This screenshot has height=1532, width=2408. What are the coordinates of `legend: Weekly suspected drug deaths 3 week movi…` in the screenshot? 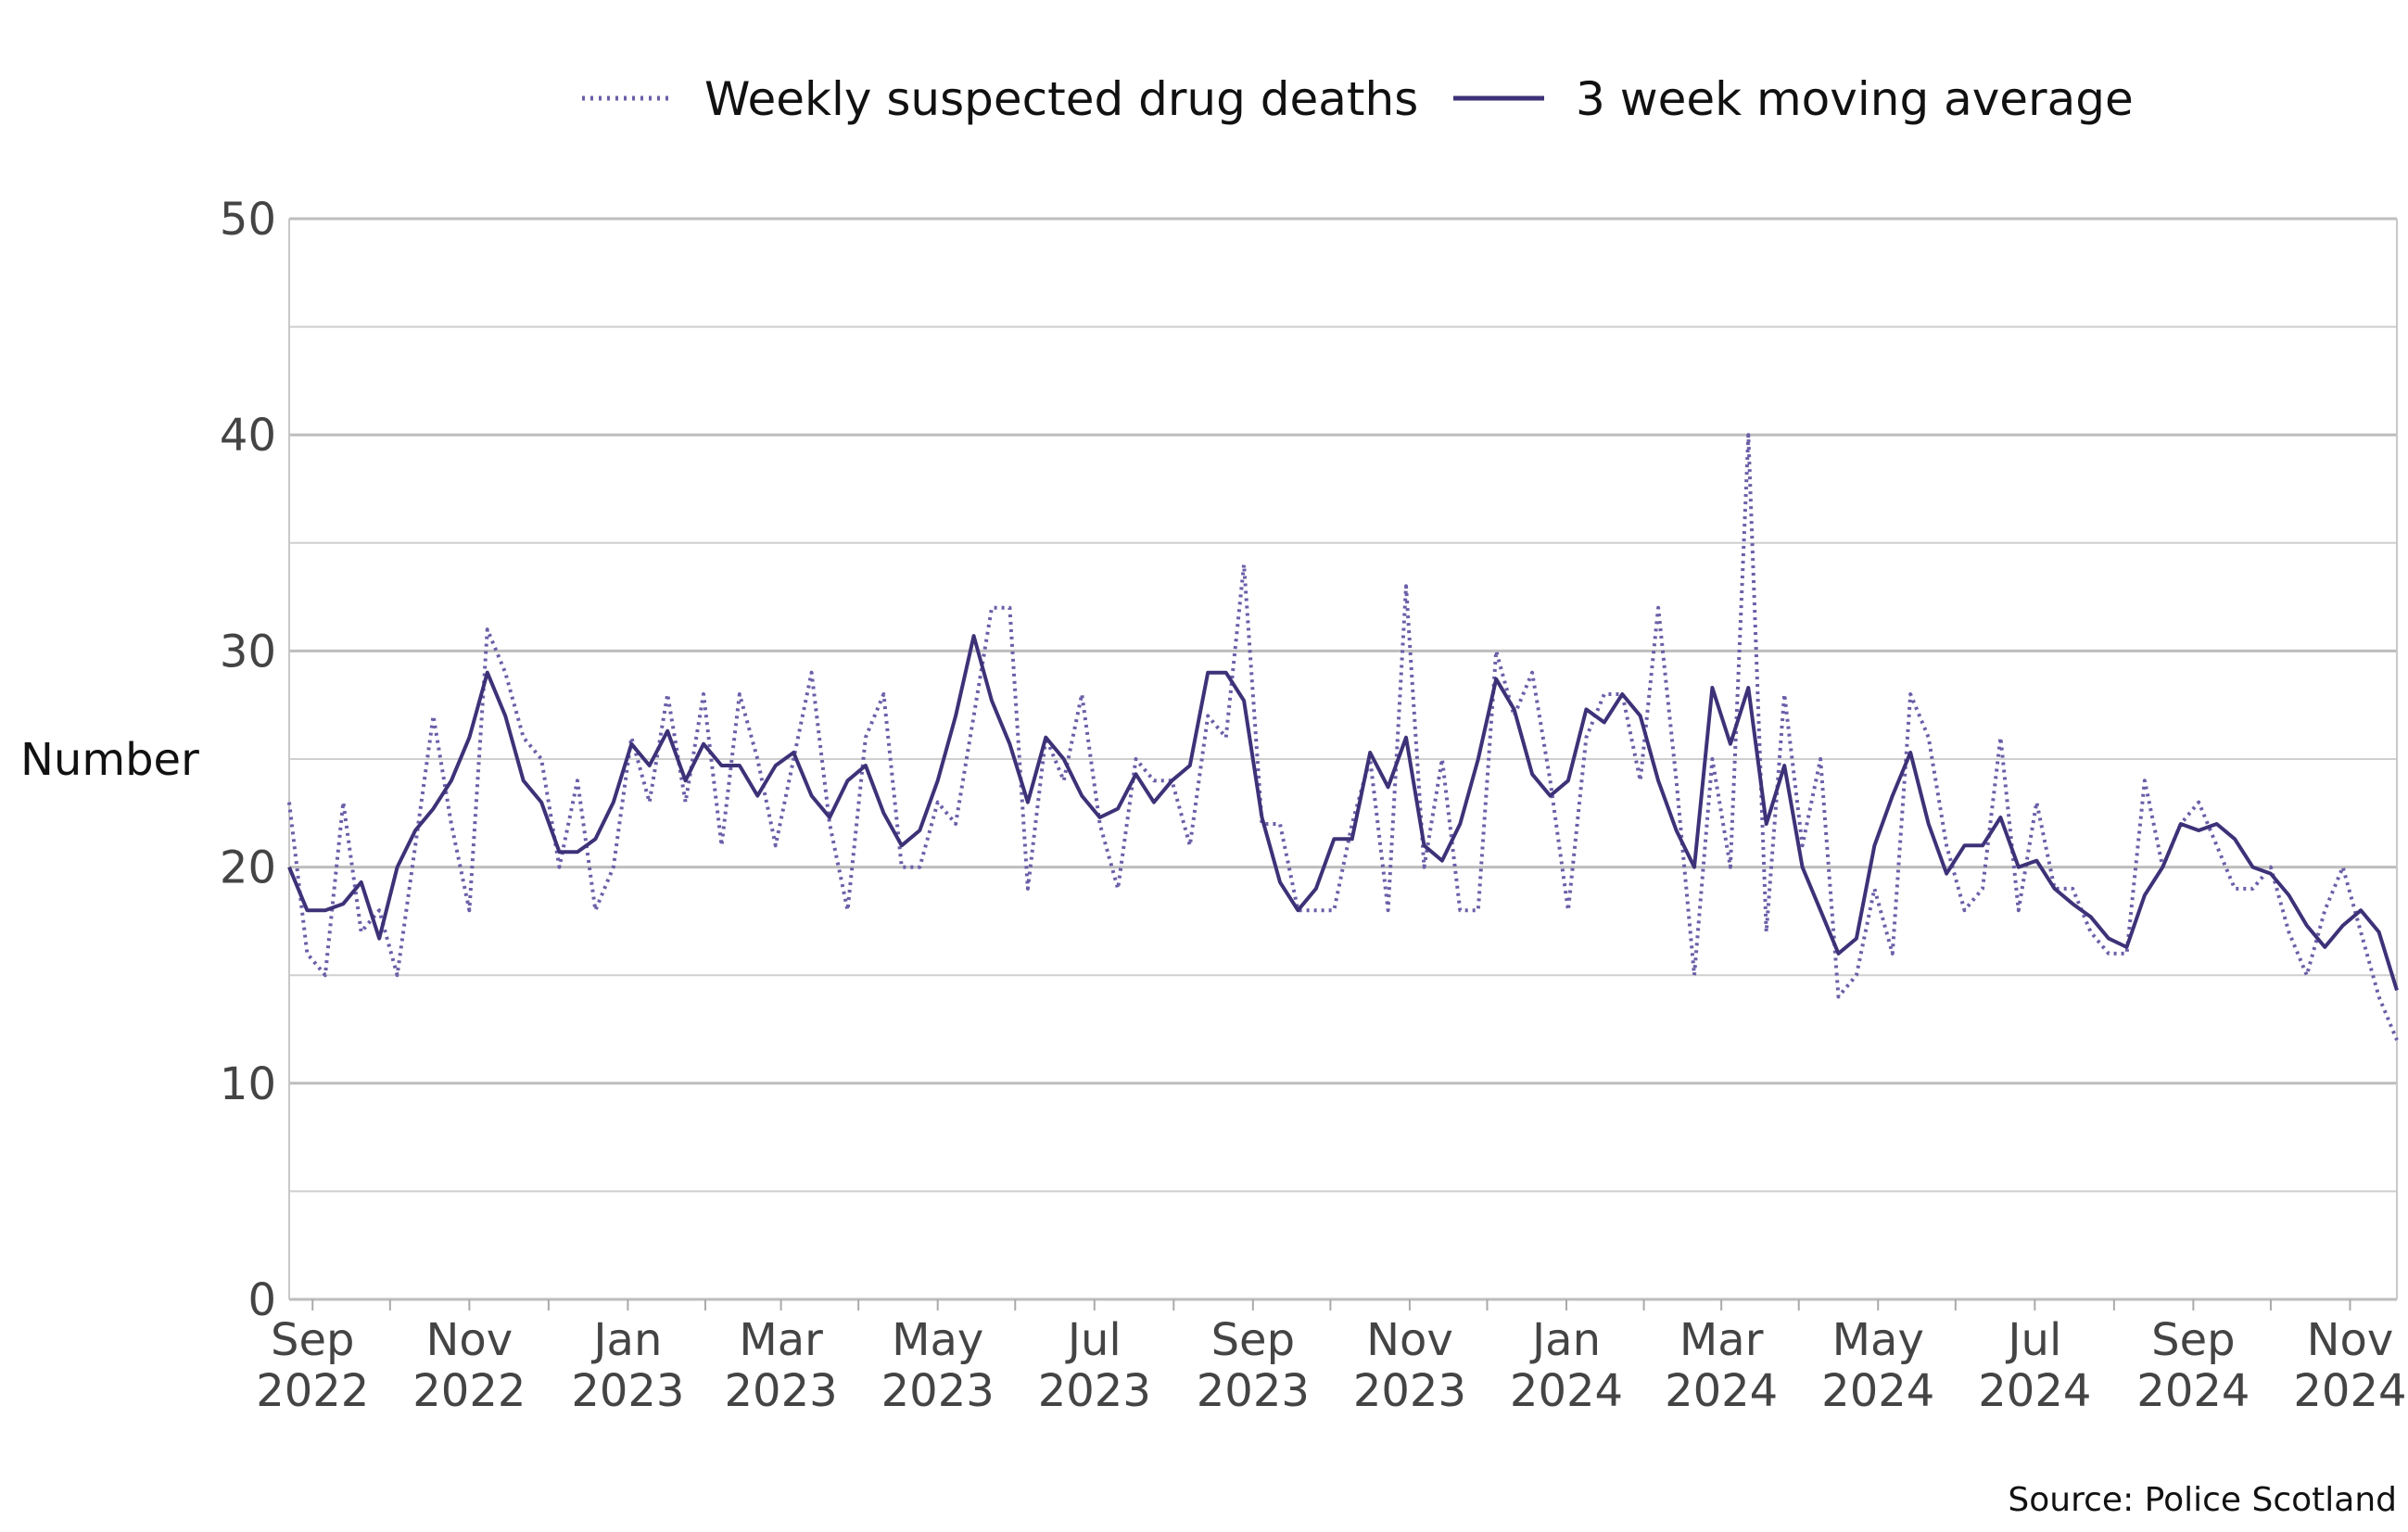 It's located at (1358, 99).